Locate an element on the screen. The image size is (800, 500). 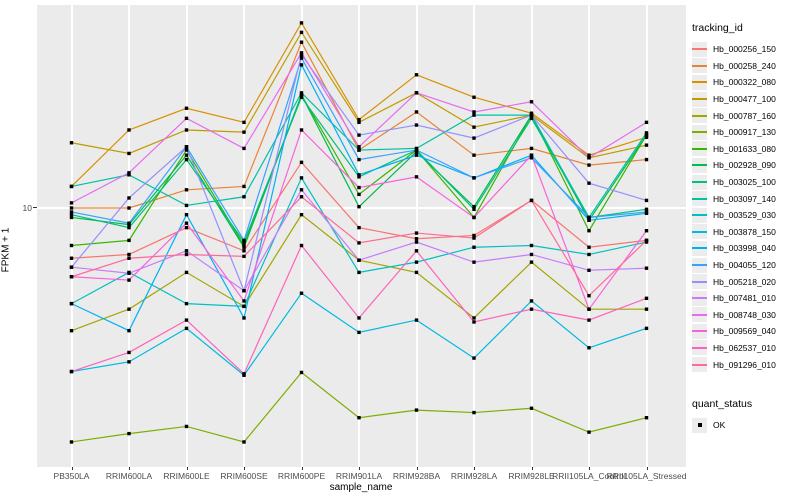
legend-item-Hb_000477_100: Hb_000477_100 is located at coordinates (745, 99).